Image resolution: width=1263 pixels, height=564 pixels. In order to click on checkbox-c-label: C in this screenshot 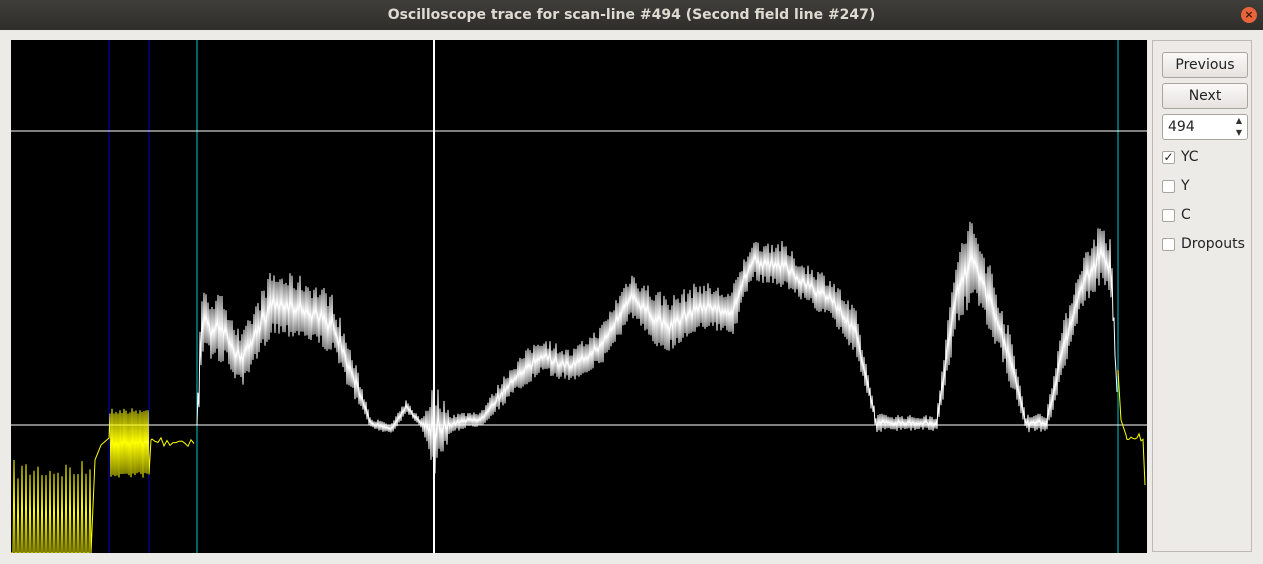, I will do `click(1186, 215)`.